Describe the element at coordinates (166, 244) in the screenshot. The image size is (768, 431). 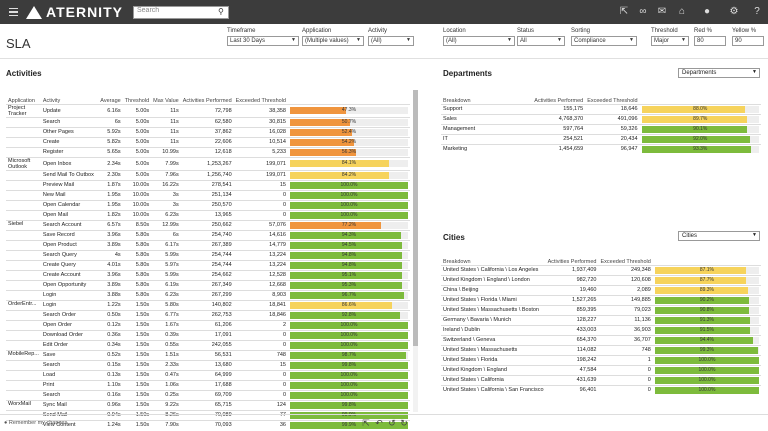
I see `max-value-cell: 6.17s` at that location.